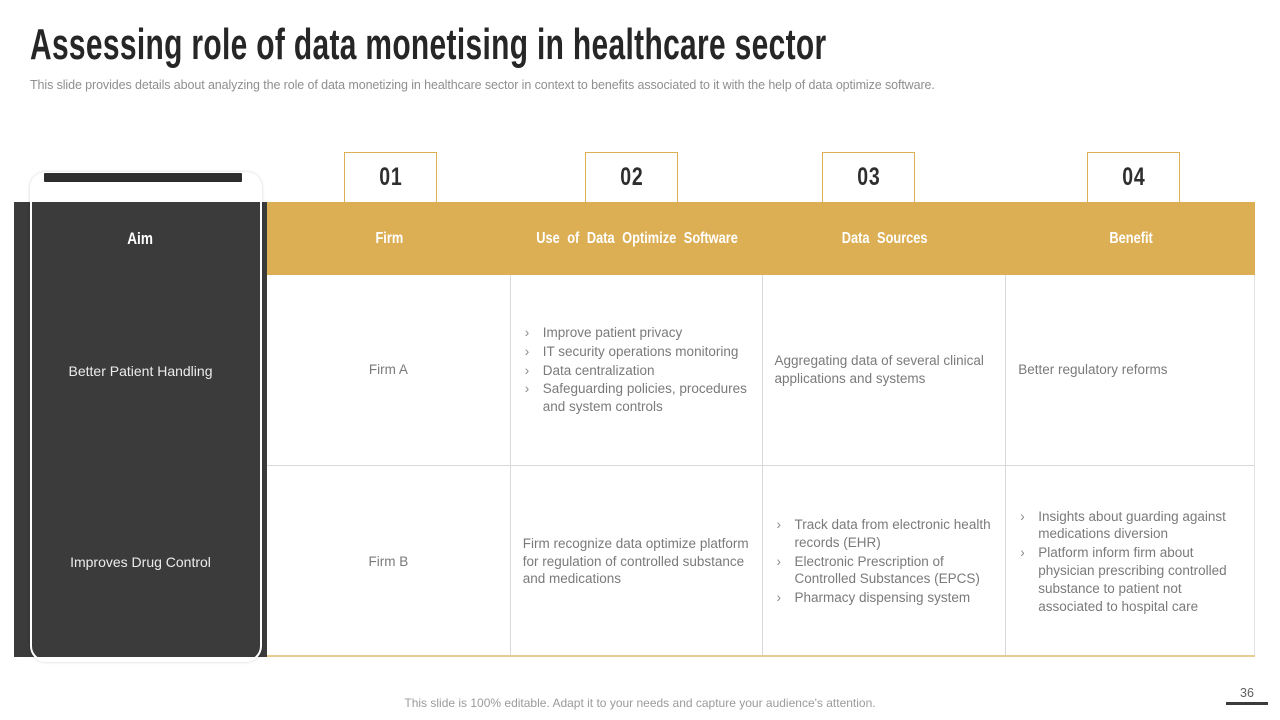 The height and width of the screenshot is (720, 1280). Describe the element at coordinates (1247, 693) in the screenshot. I see `page-number: 36` at that location.